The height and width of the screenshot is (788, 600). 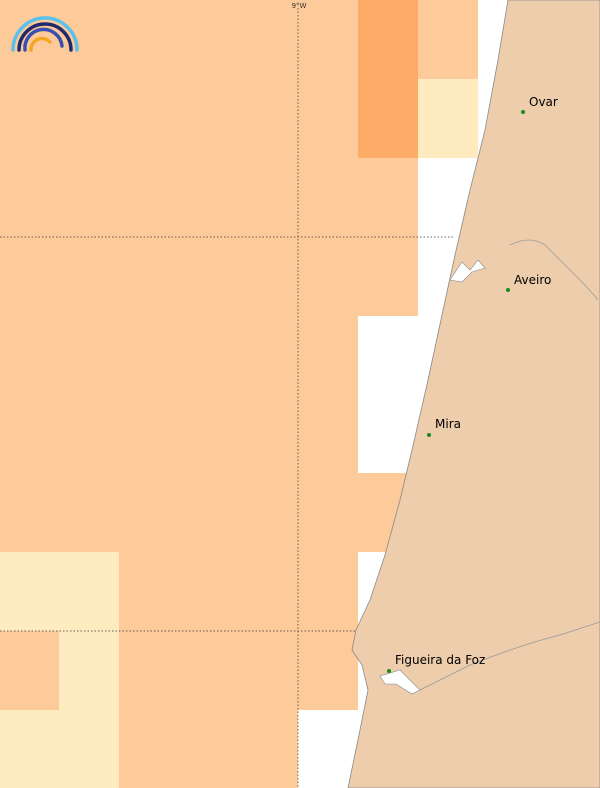 What do you see at coordinates (543, 102) in the screenshot?
I see `place-label: Ovar` at bounding box center [543, 102].